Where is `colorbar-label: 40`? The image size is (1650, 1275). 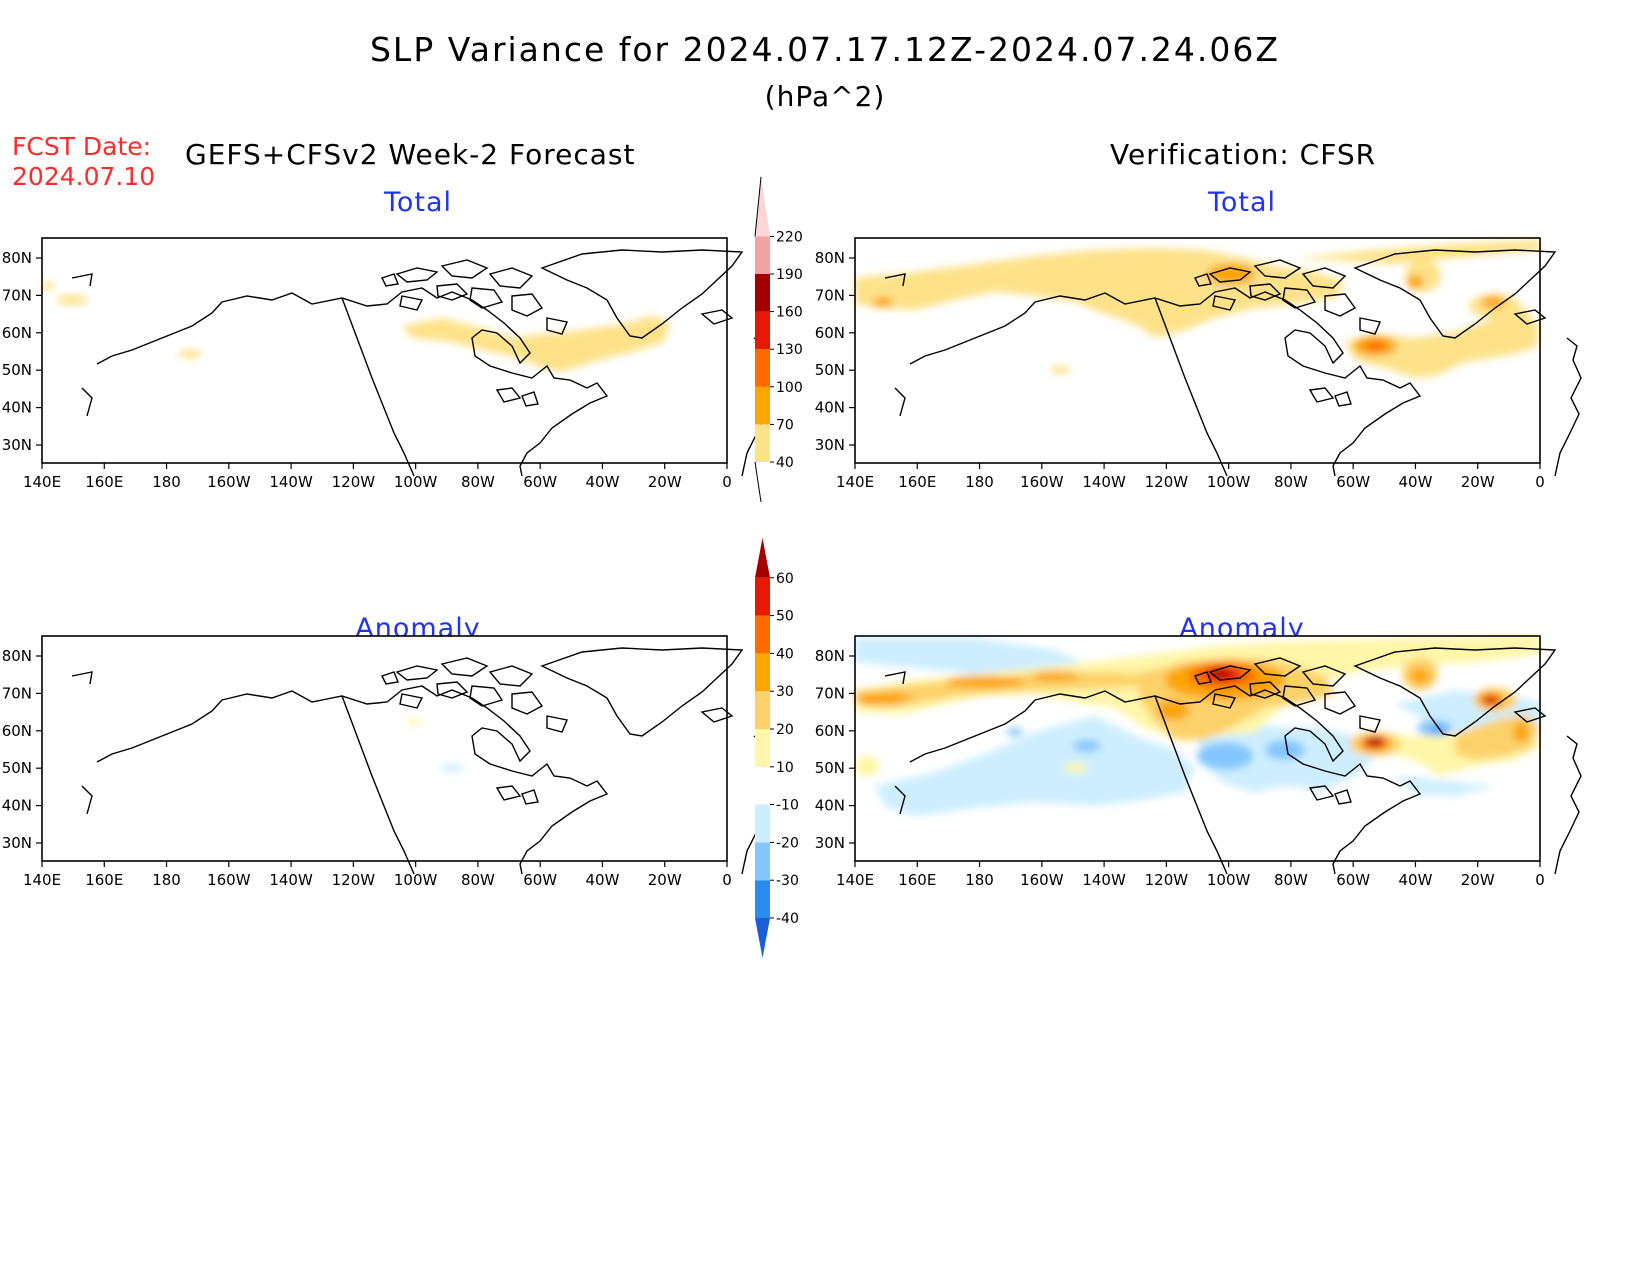 colorbar-label: 40 is located at coordinates (785, 654).